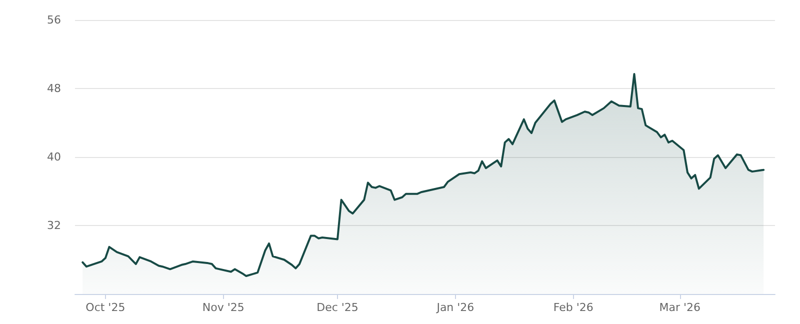  I want to click on y-tick-label: 32, so click(54, 225).